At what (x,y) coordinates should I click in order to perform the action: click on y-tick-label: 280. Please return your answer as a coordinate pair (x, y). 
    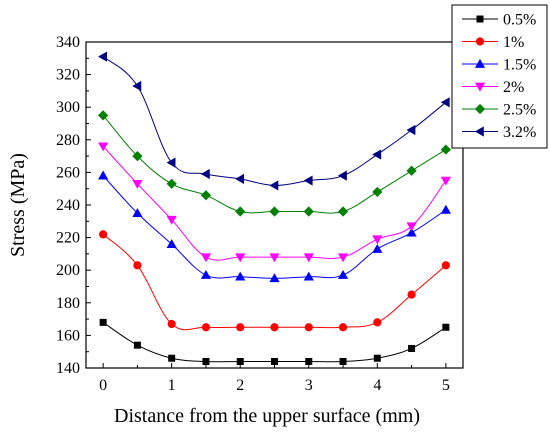
    Looking at the image, I should click on (68, 140).